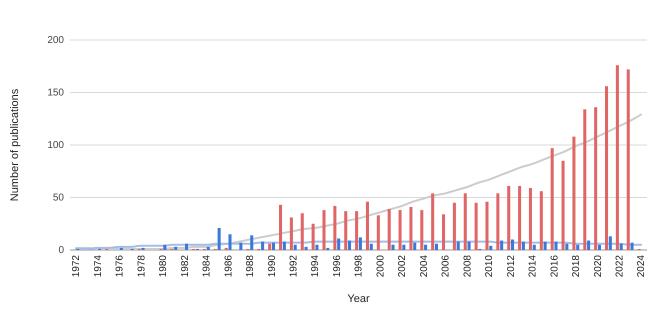 The image size is (659, 310). Describe the element at coordinates (511, 266) in the screenshot. I see `x-tick-label: 2012` at that location.